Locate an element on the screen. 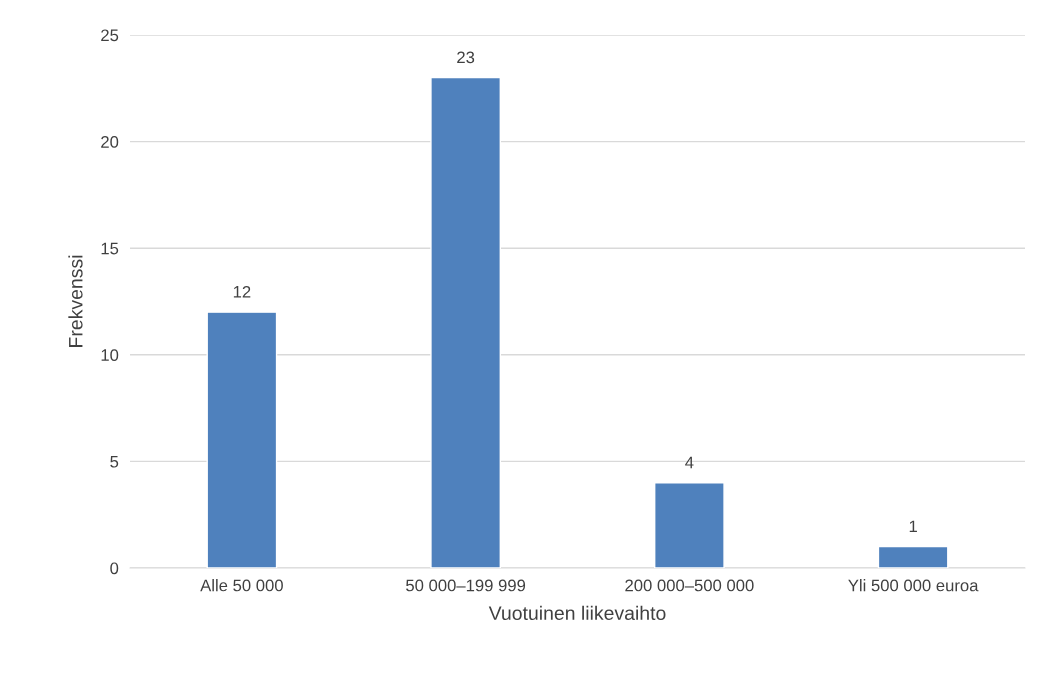 This screenshot has width=1049, height=684. x-tick-label: Alle 50 000 is located at coordinates (241, 585).